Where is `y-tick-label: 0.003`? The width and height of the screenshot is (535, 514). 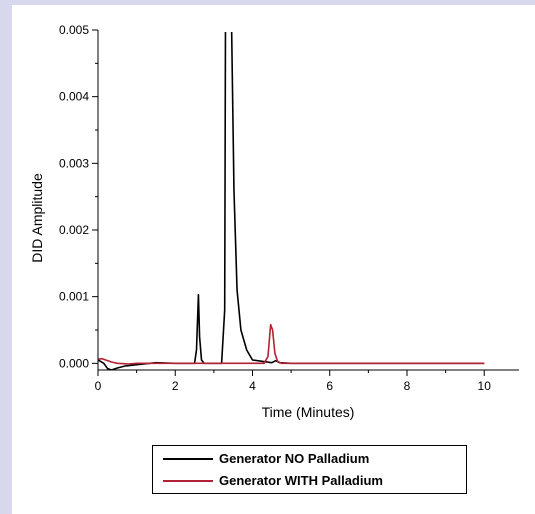 y-tick-label: 0.003 is located at coordinates (74, 163).